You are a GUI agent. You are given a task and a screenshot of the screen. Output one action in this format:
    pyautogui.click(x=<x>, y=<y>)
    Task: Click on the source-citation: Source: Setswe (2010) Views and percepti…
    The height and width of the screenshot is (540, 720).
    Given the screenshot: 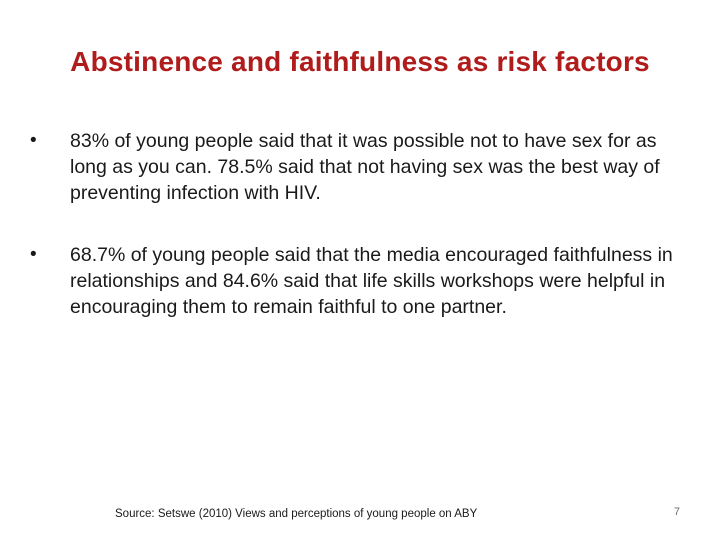 What is the action you would take?
    pyautogui.click(x=296, y=514)
    